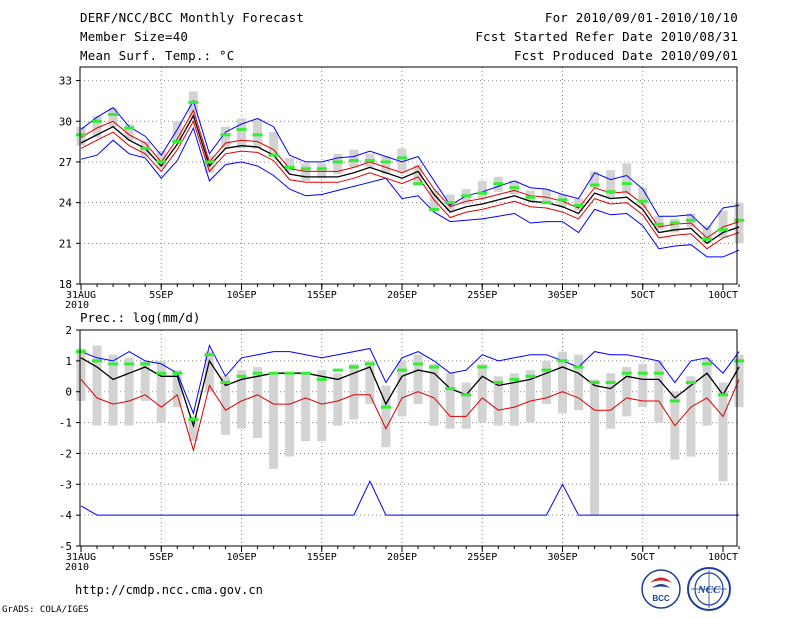 Image resolution: width=800 pixels, height=618 pixels. I want to click on member-size-label: Member Size=40, so click(134, 36).